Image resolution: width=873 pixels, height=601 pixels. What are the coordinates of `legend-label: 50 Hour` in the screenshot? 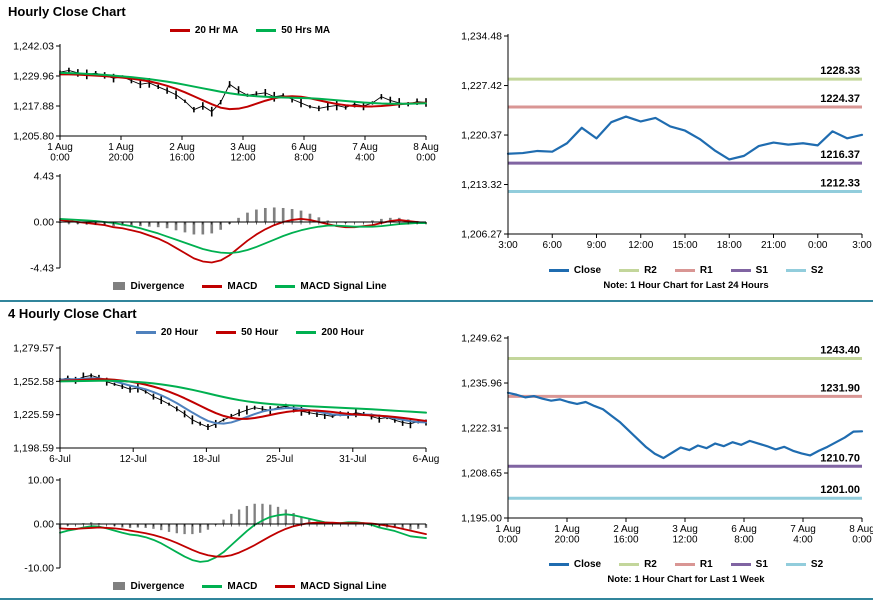 It's located at (260, 332).